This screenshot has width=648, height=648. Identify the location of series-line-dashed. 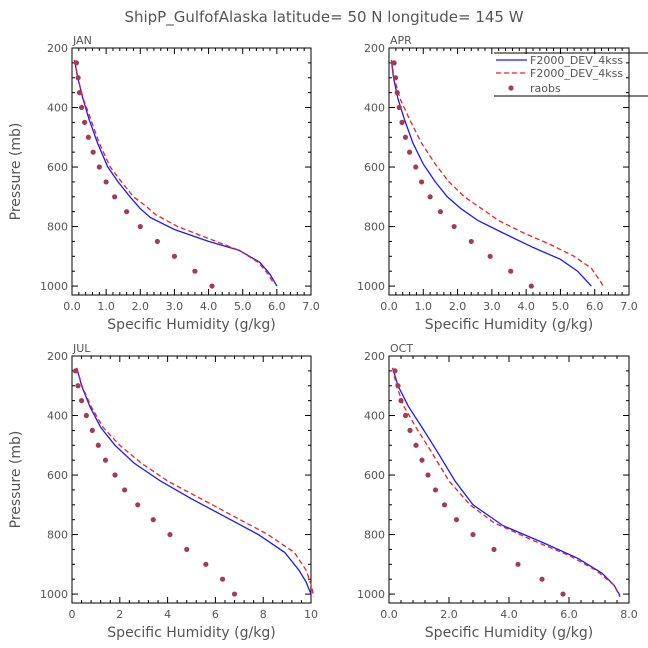
(497, 173).